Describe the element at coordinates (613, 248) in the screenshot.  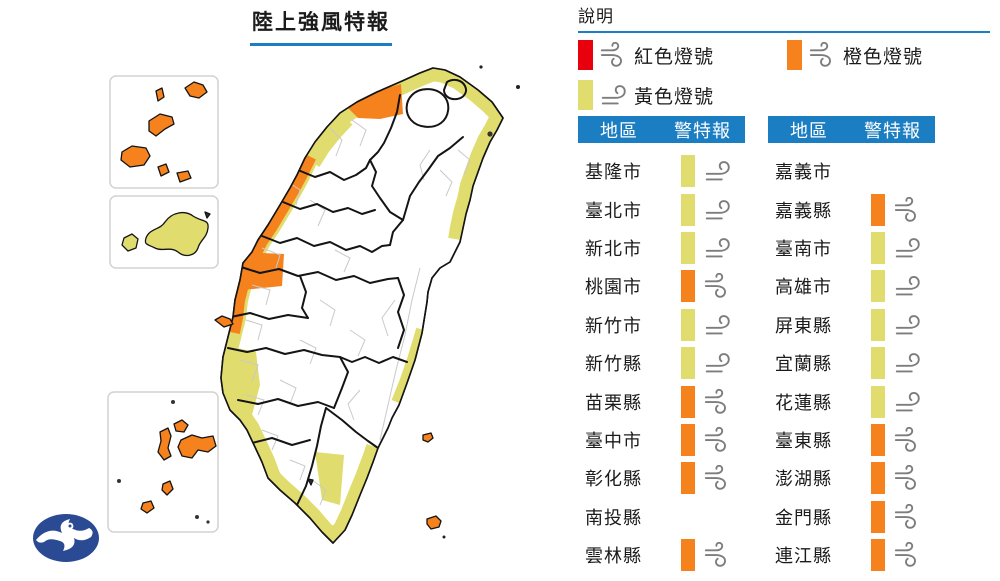
I see `region-label: 新北市` at that location.